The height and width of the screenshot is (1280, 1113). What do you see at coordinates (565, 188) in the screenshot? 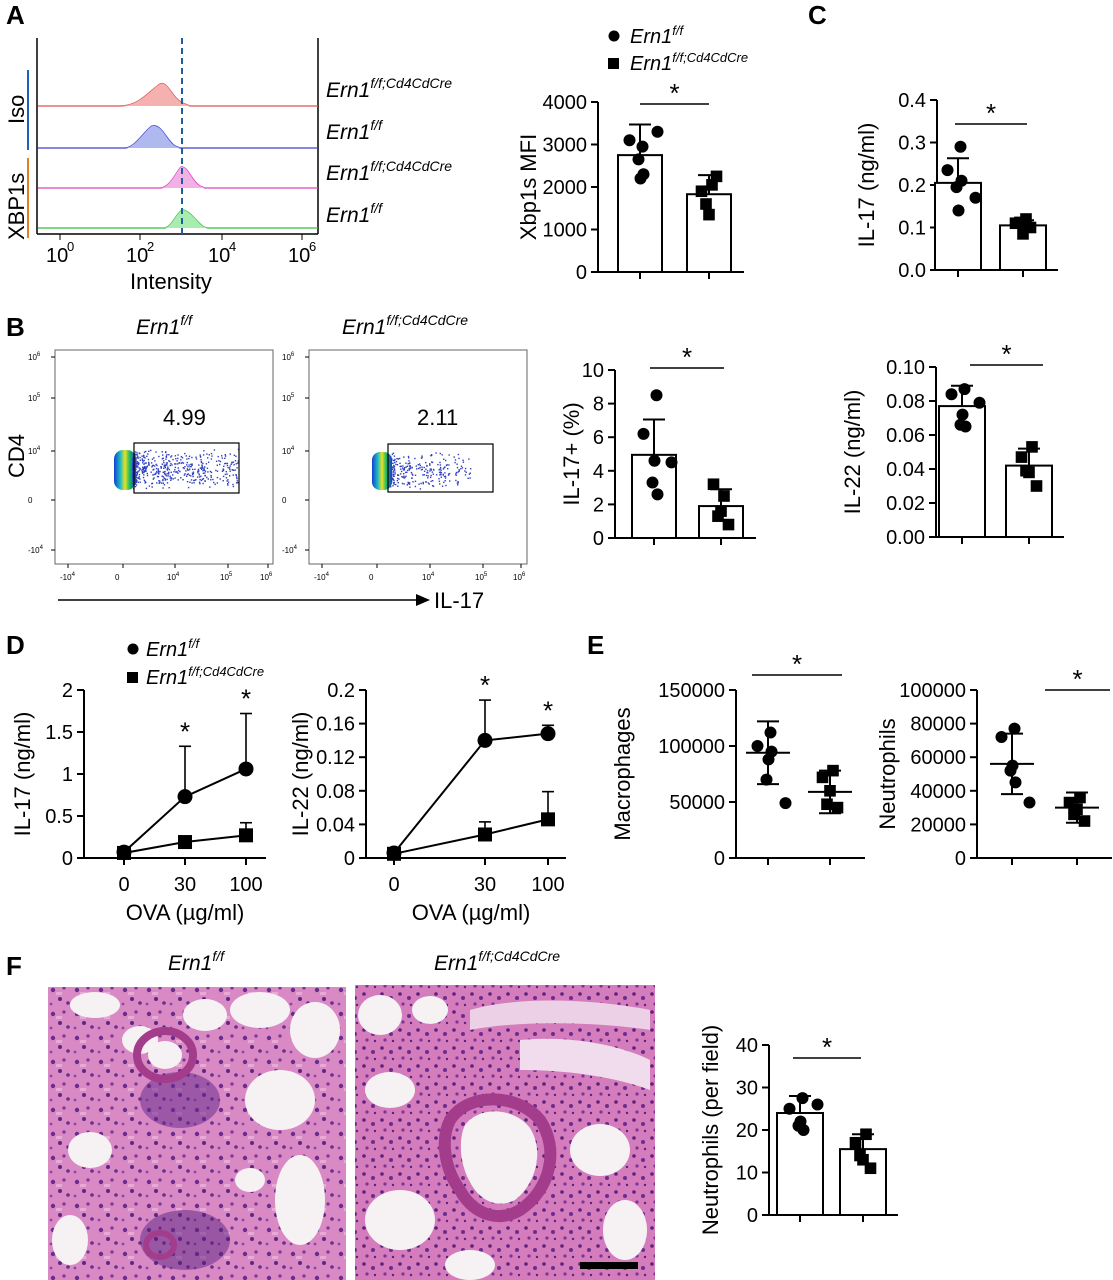
I see `y-tick-label: 2000` at bounding box center [565, 188].